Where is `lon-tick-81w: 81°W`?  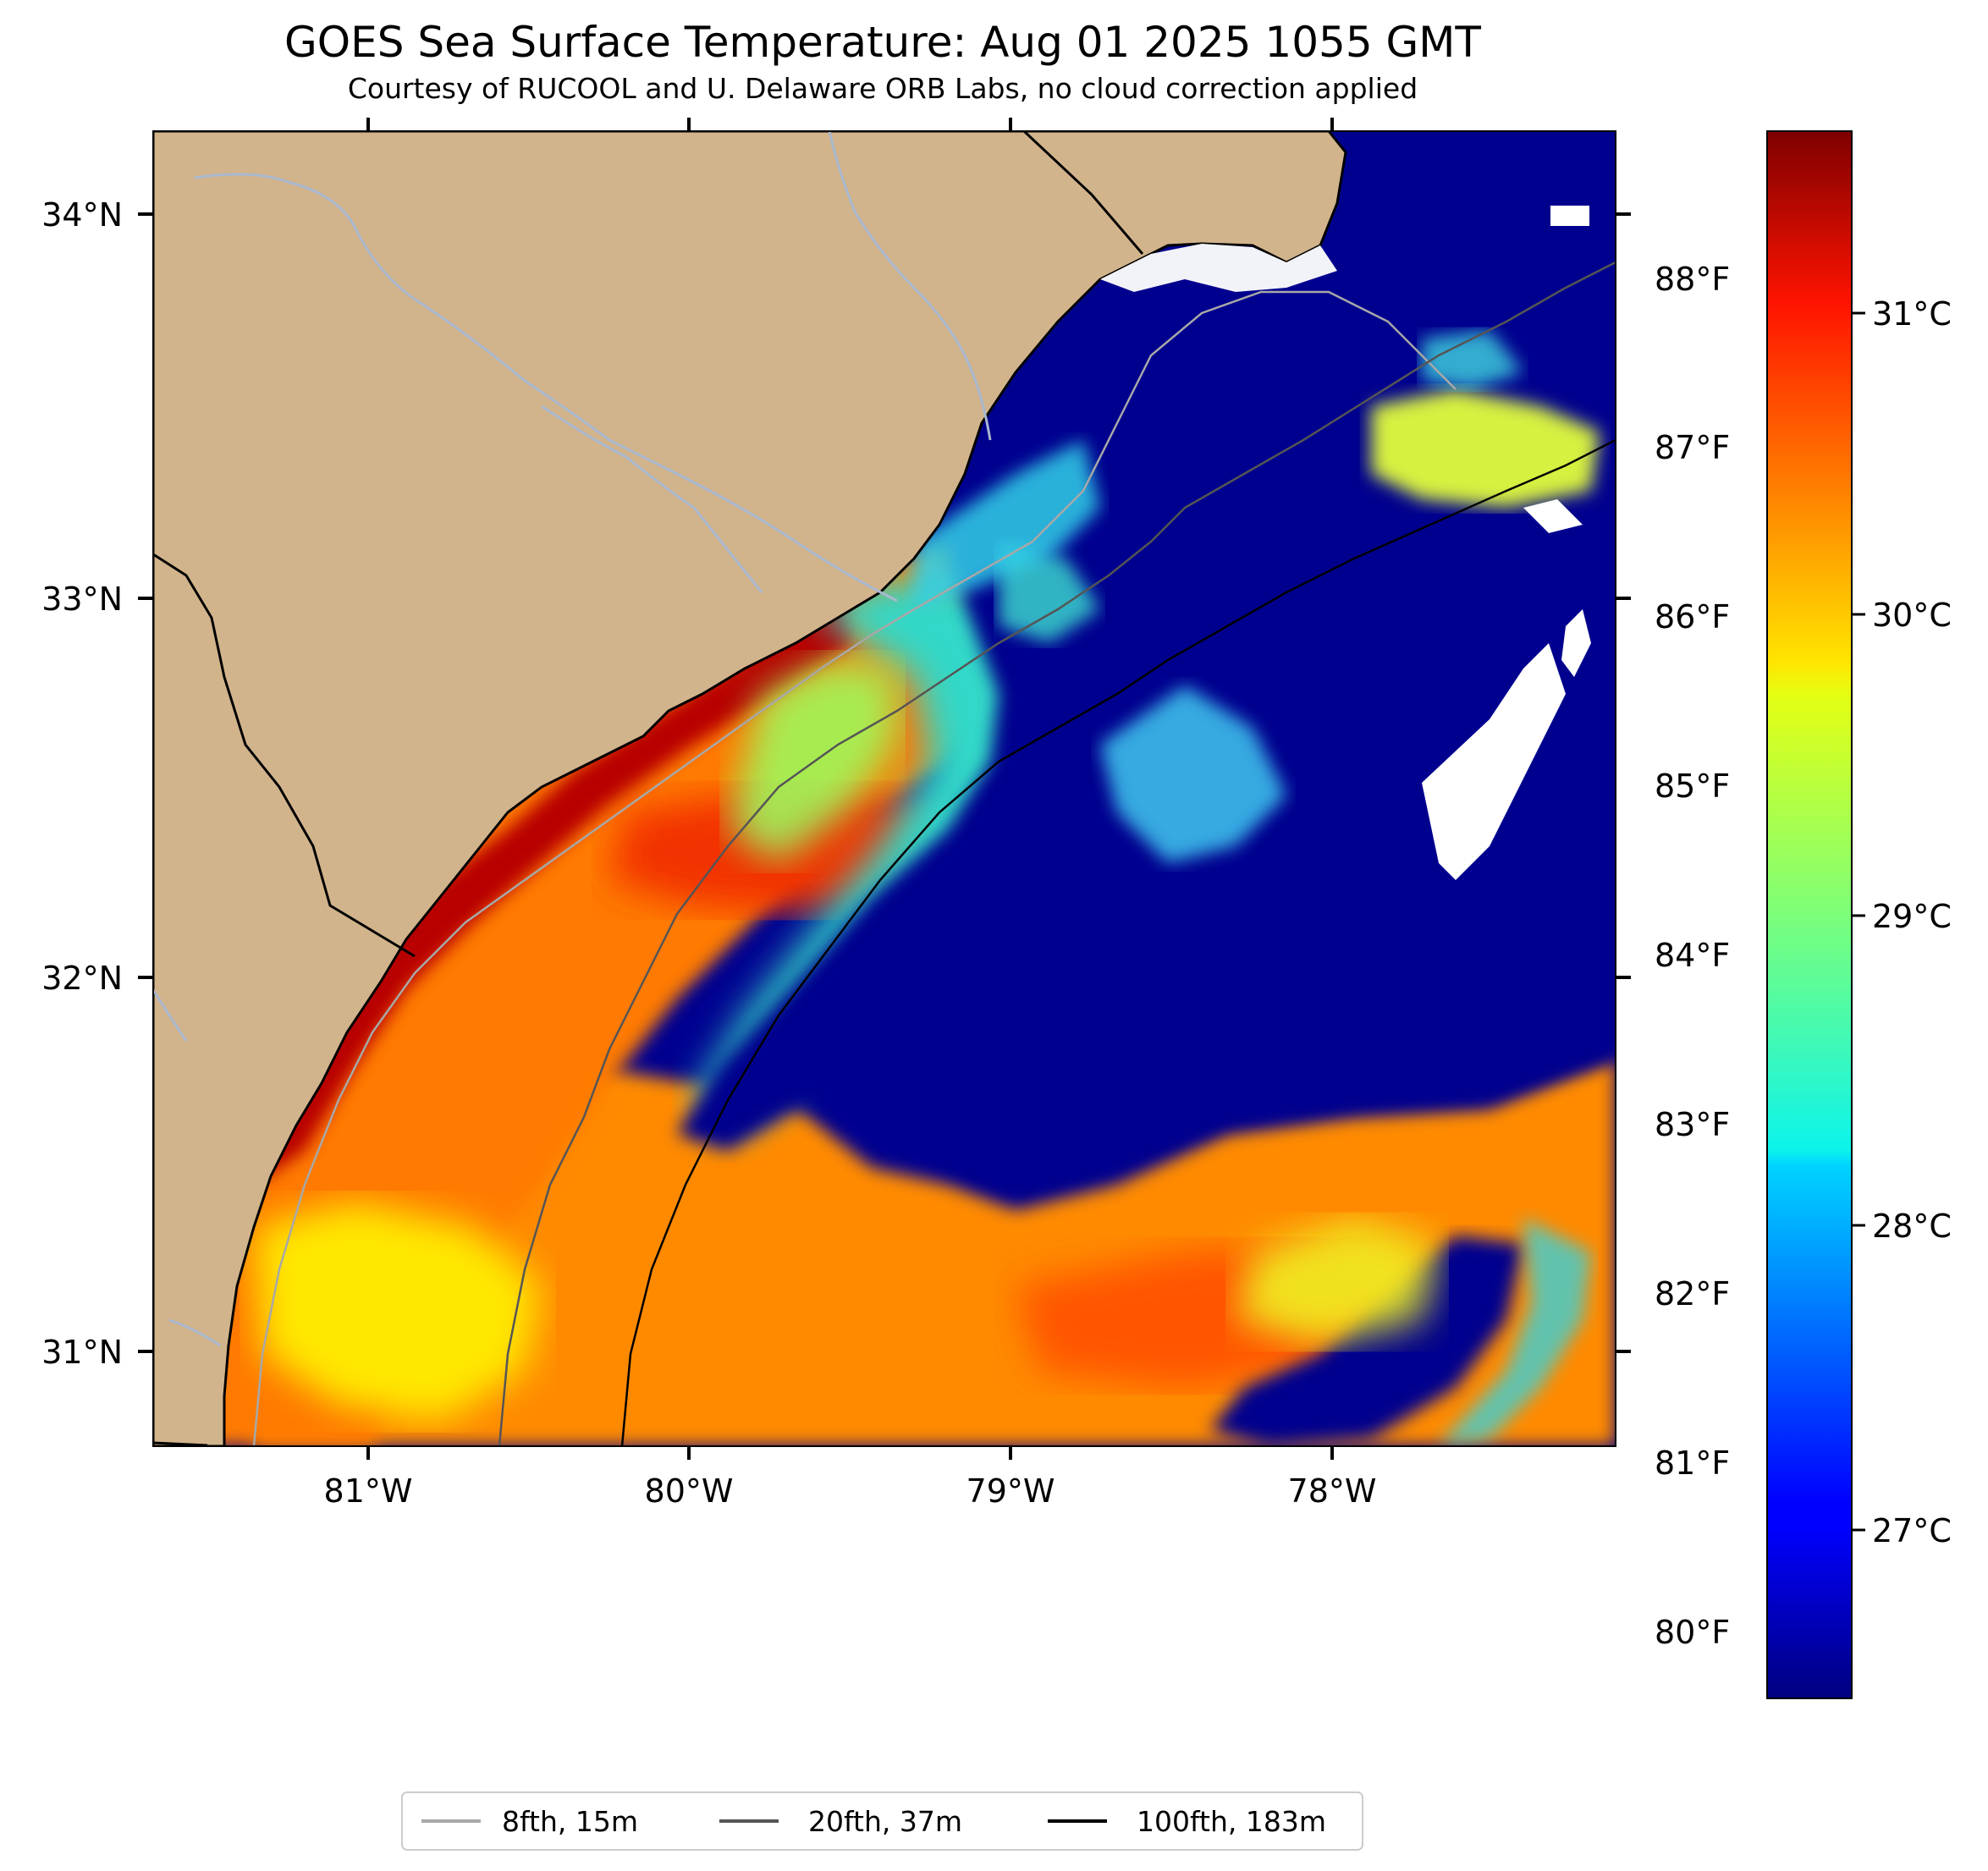
lon-tick-81w: 81°W is located at coordinates (368, 1491).